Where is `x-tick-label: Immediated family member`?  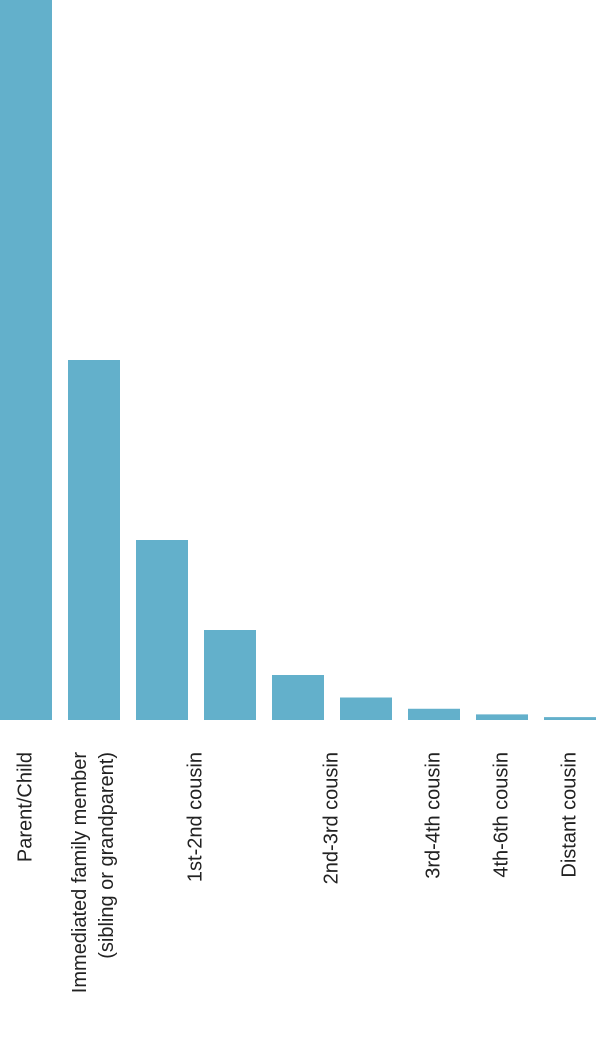 x-tick-label: Immediated family member is located at coordinates (80, 873).